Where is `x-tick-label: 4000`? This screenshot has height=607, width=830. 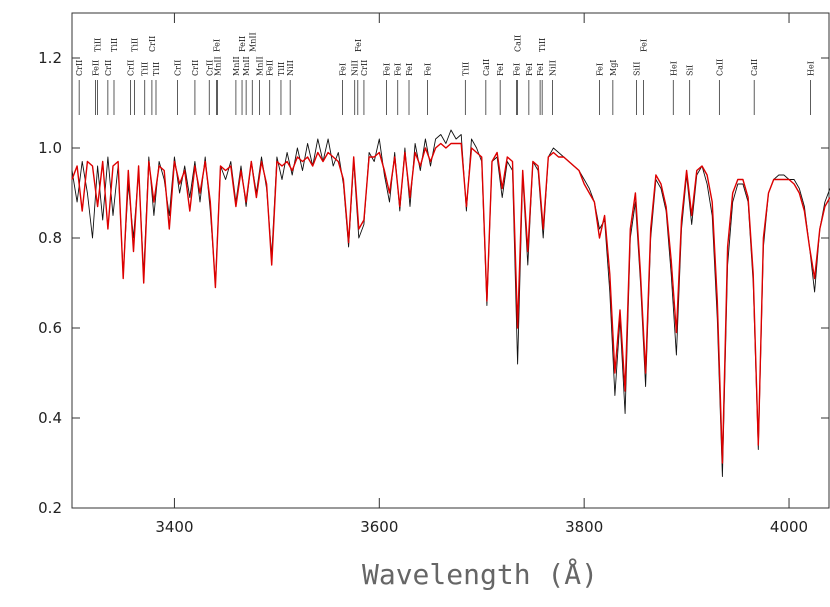
x-tick-label: 4000 is located at coordinates (789, 527).